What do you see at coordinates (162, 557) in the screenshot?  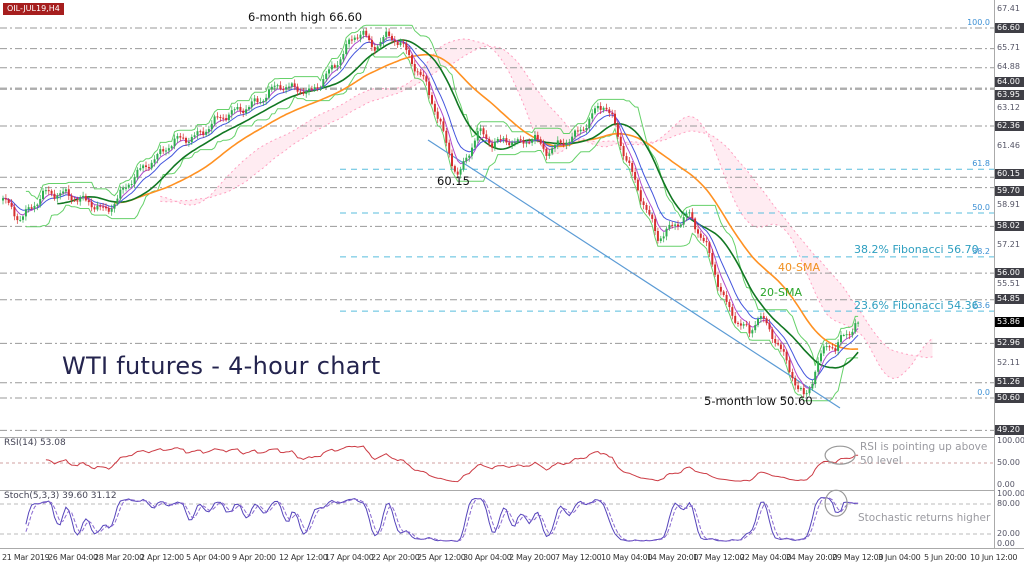 I see `time-axis-label: 2 Apr 12:00` at bounding box center [162, 557].